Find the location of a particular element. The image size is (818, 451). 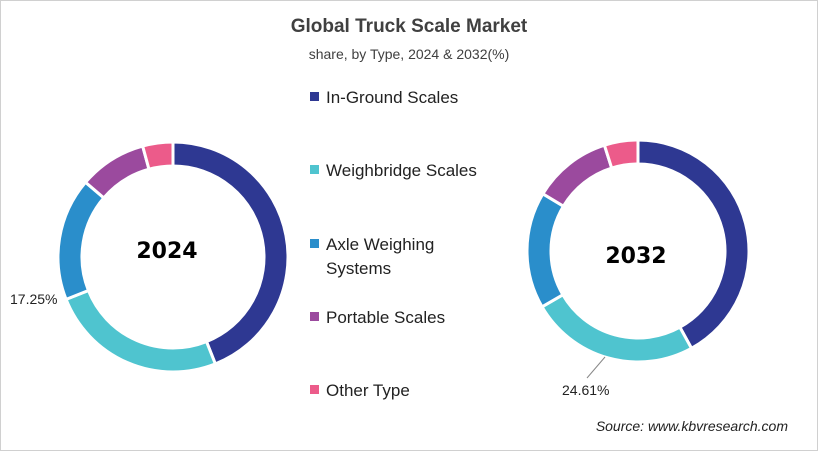

legend-item-other: Other Type is located at coordinates (410, 391).